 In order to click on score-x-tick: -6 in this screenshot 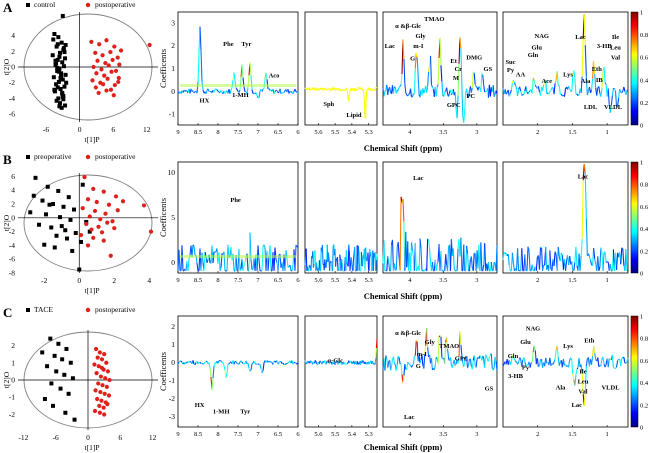, I will do `click(46, 129)`.